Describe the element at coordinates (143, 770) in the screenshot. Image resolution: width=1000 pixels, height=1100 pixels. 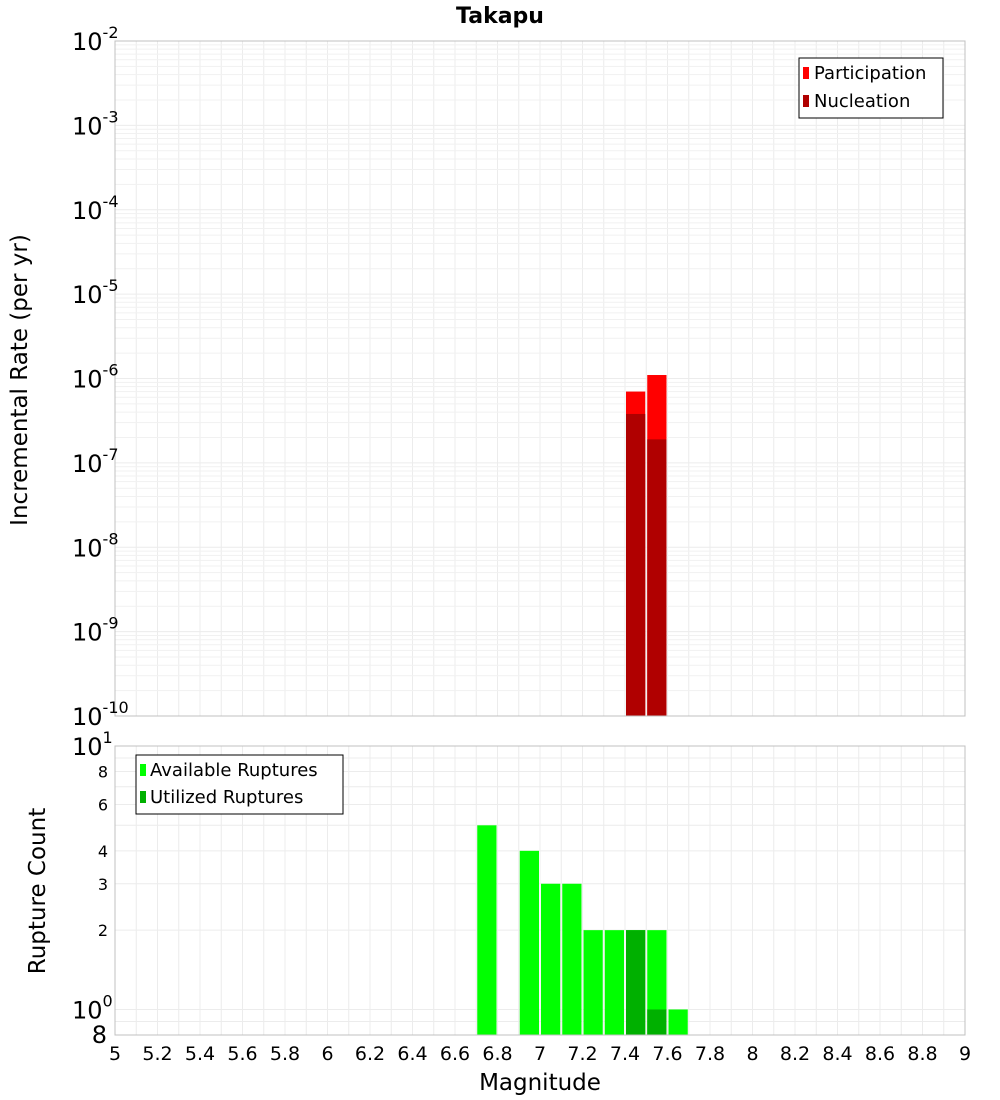
I see `legend-swatch-available` at that location.